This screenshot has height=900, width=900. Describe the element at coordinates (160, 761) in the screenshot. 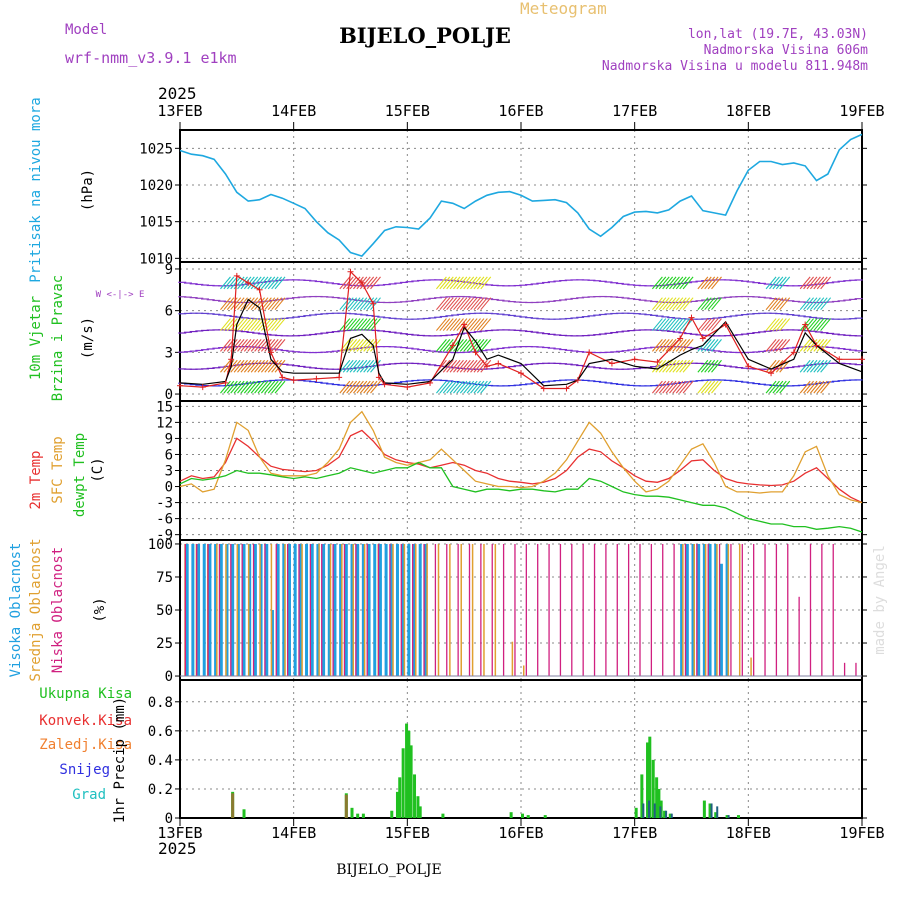

I see `y-tick-label: 0.4` at that location.